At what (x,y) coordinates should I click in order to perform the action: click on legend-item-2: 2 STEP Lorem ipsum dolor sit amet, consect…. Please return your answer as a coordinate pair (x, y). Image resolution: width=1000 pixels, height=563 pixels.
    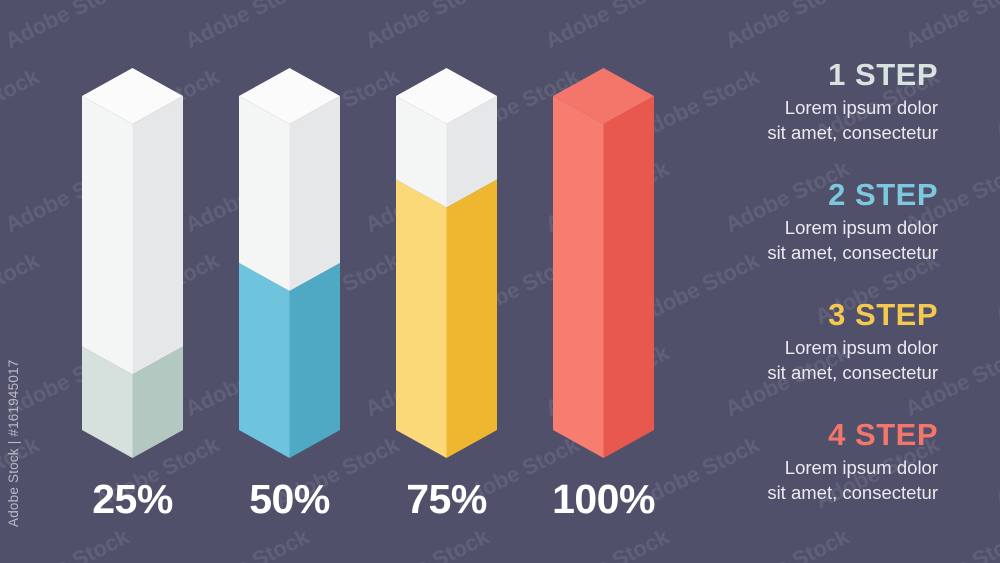
    Looking at the image, I should click on (778, 222).